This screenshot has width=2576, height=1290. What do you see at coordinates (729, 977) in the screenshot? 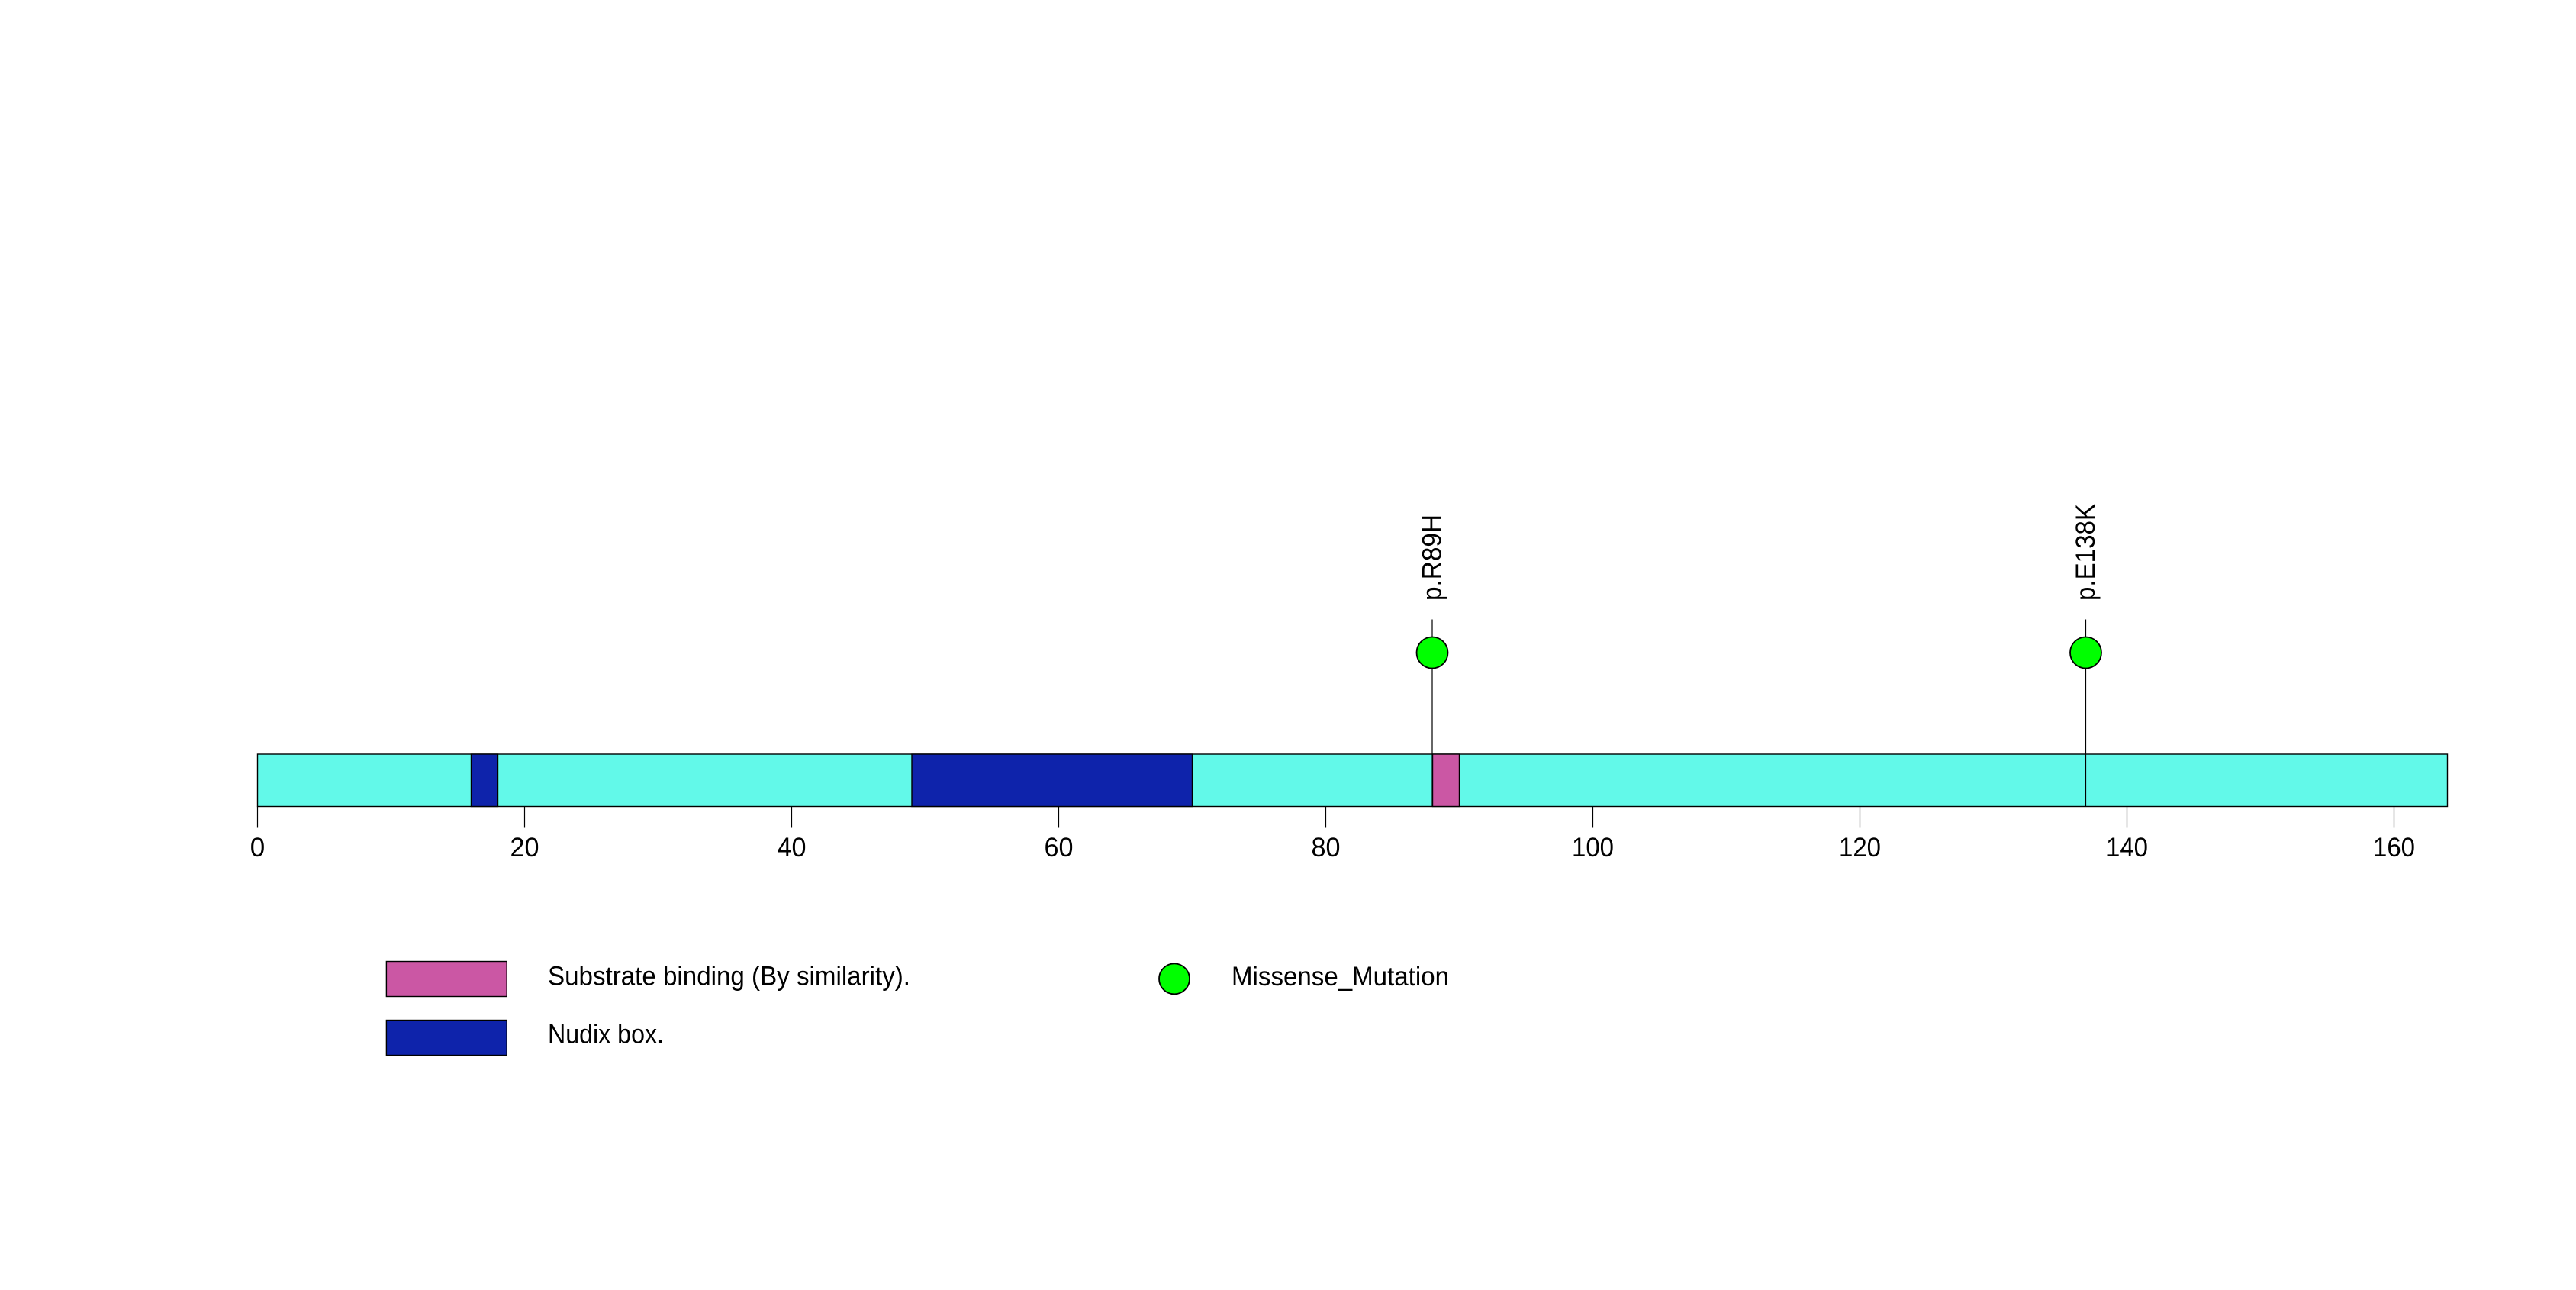
I see `svg-text:Substrate binding (By similari: Substrate binding (By similarity).` at bounding box center [729, 977].